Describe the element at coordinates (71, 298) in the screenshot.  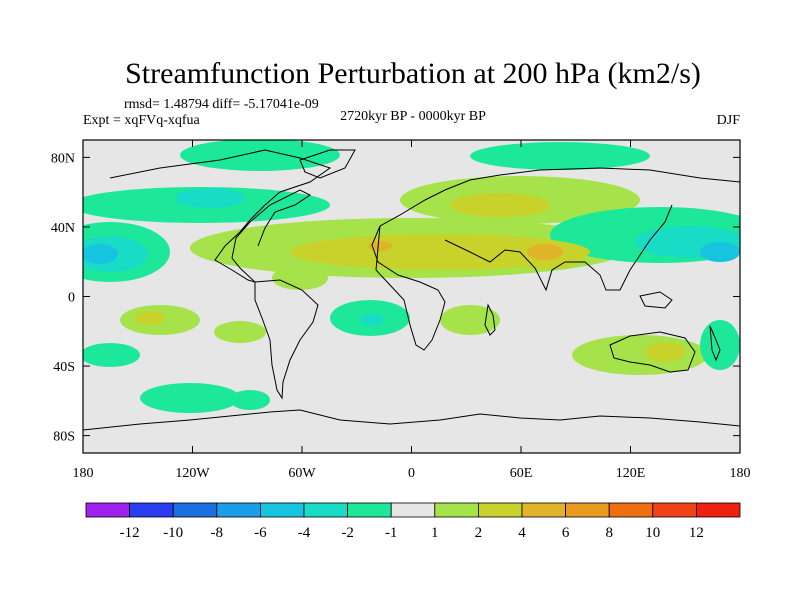
I see `y-tick-label: 0` at that location.